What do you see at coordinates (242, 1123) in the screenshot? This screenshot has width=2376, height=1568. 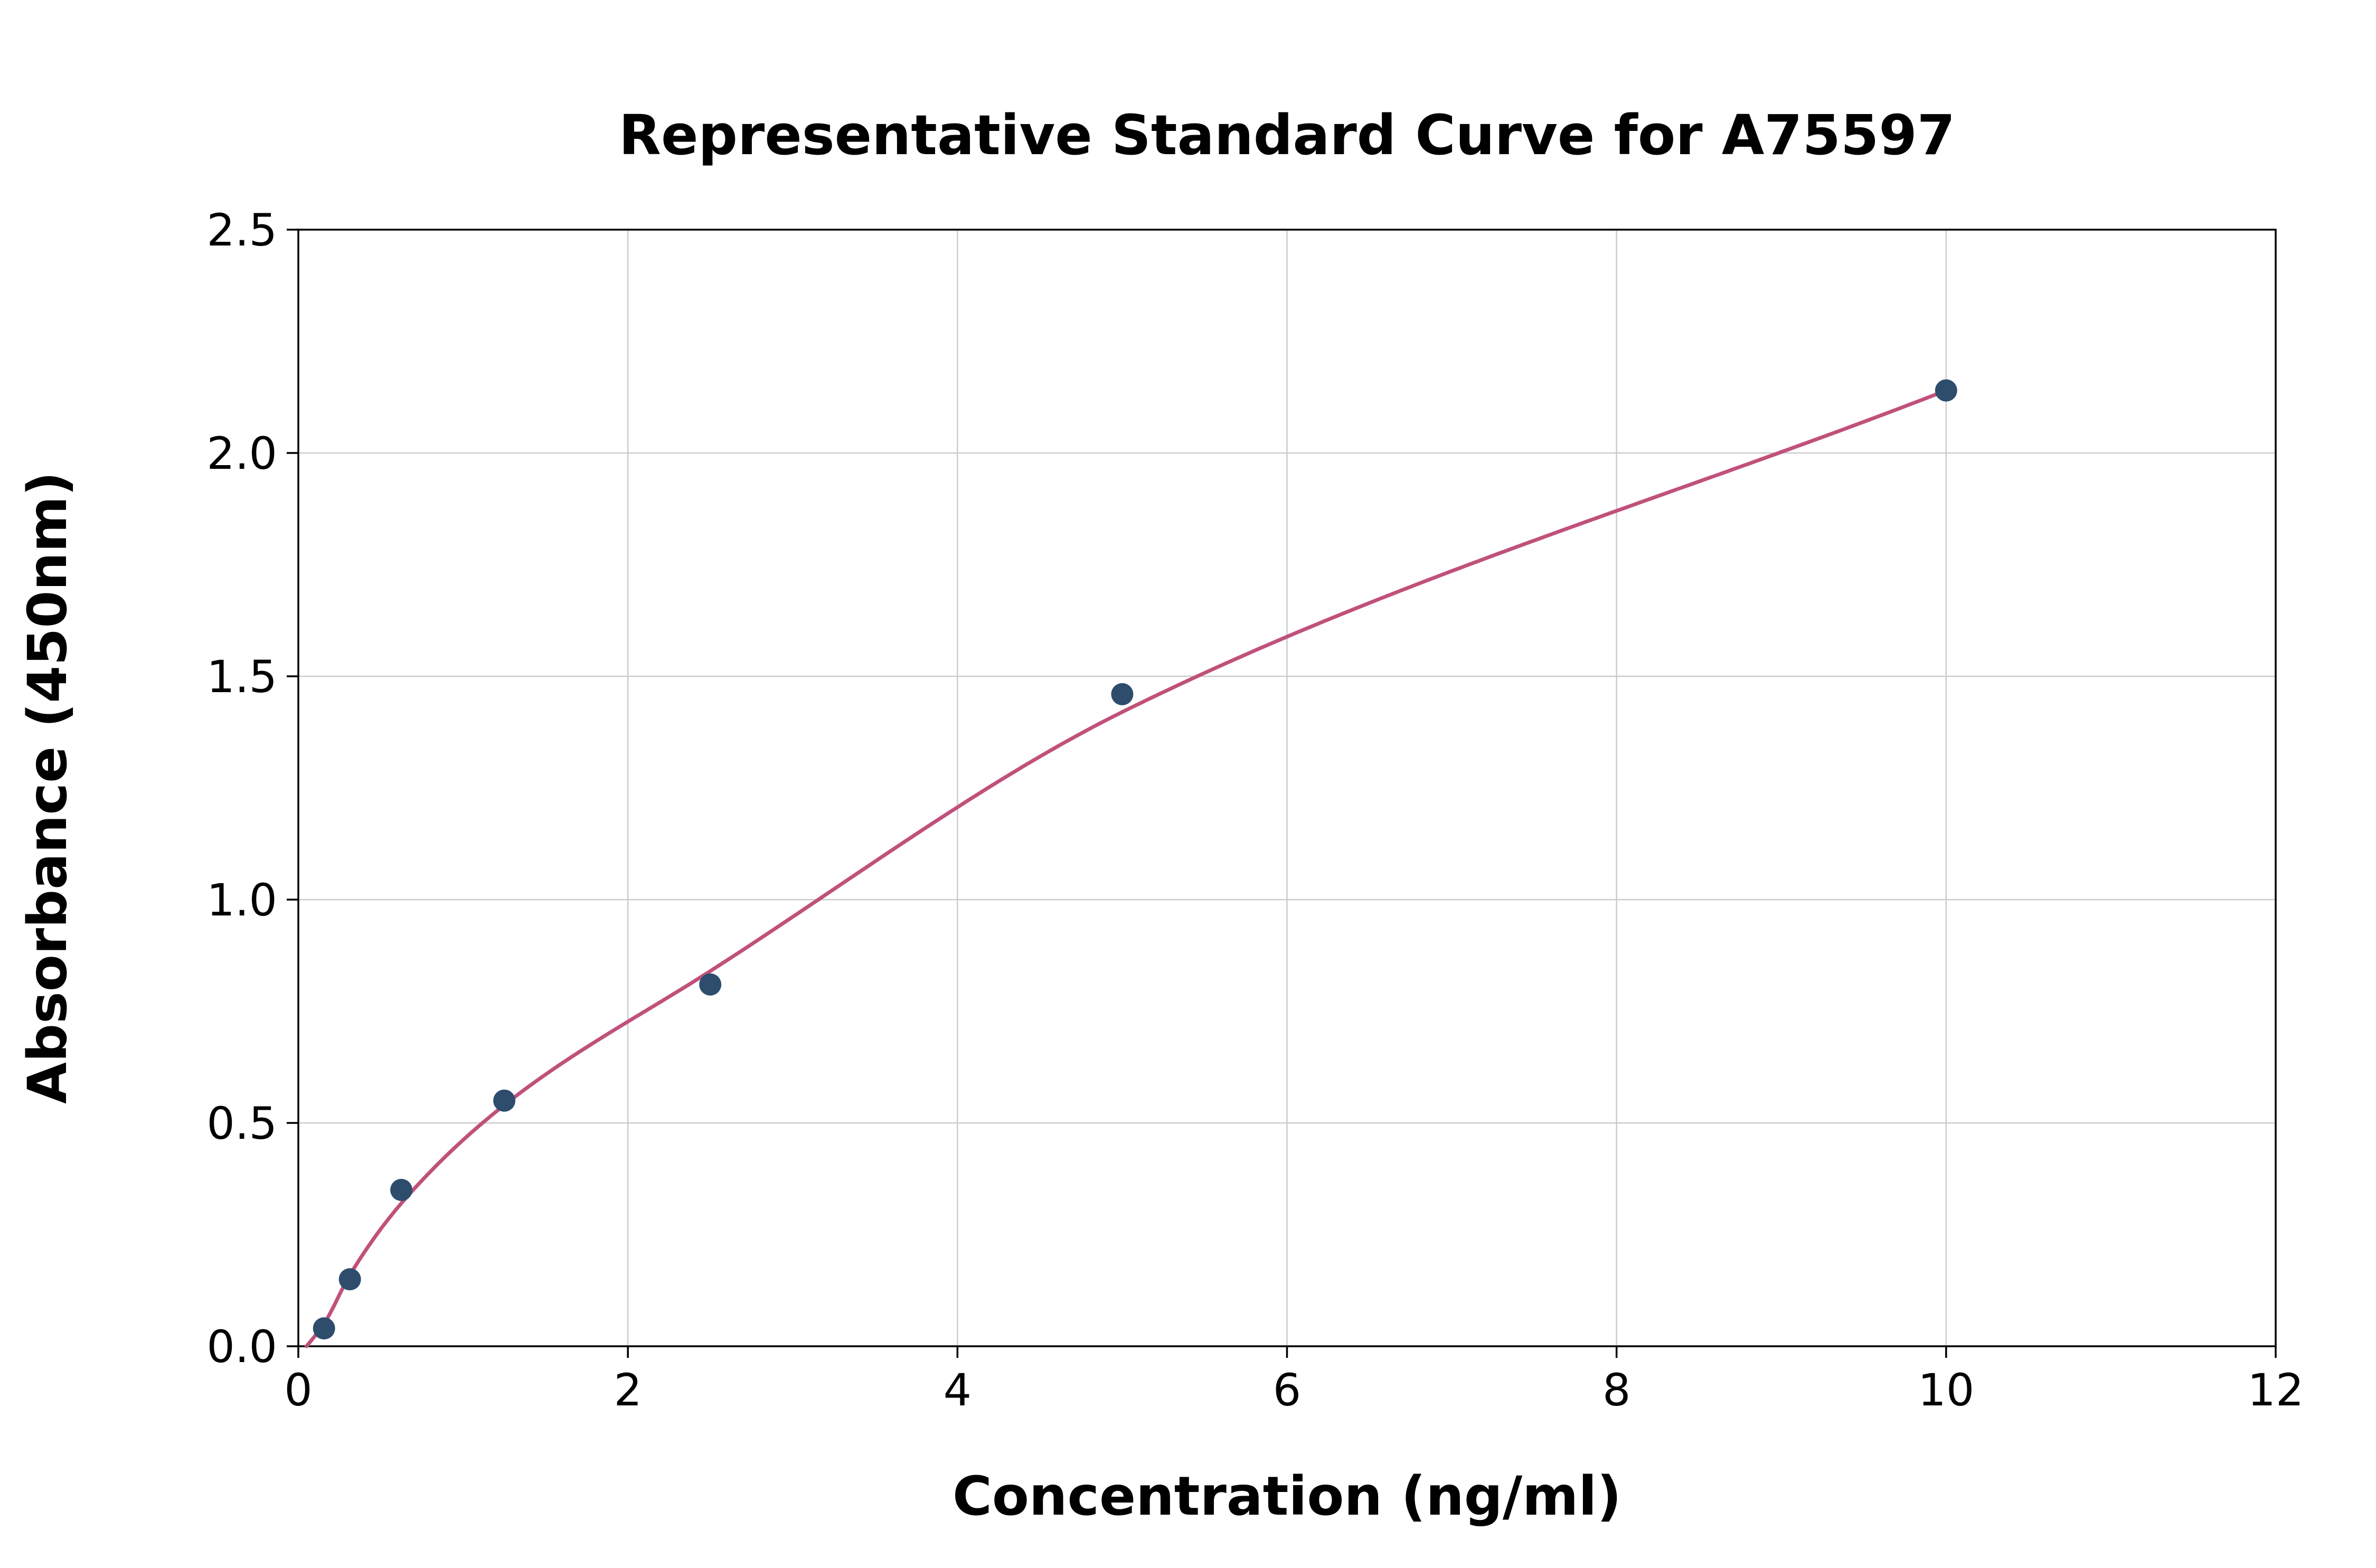 I see `y-tick-label: 0.5` at bounding box center [242, 1123].